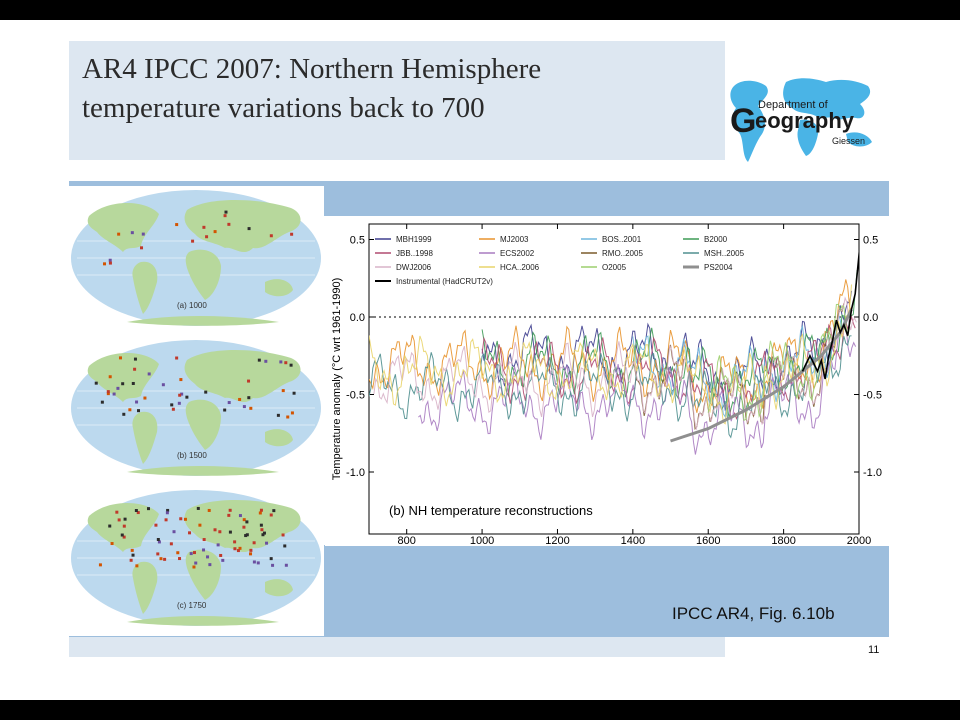 The image size is (960, 720). I want to click on y-tick-label-left: 0.0, so click(357, 318).